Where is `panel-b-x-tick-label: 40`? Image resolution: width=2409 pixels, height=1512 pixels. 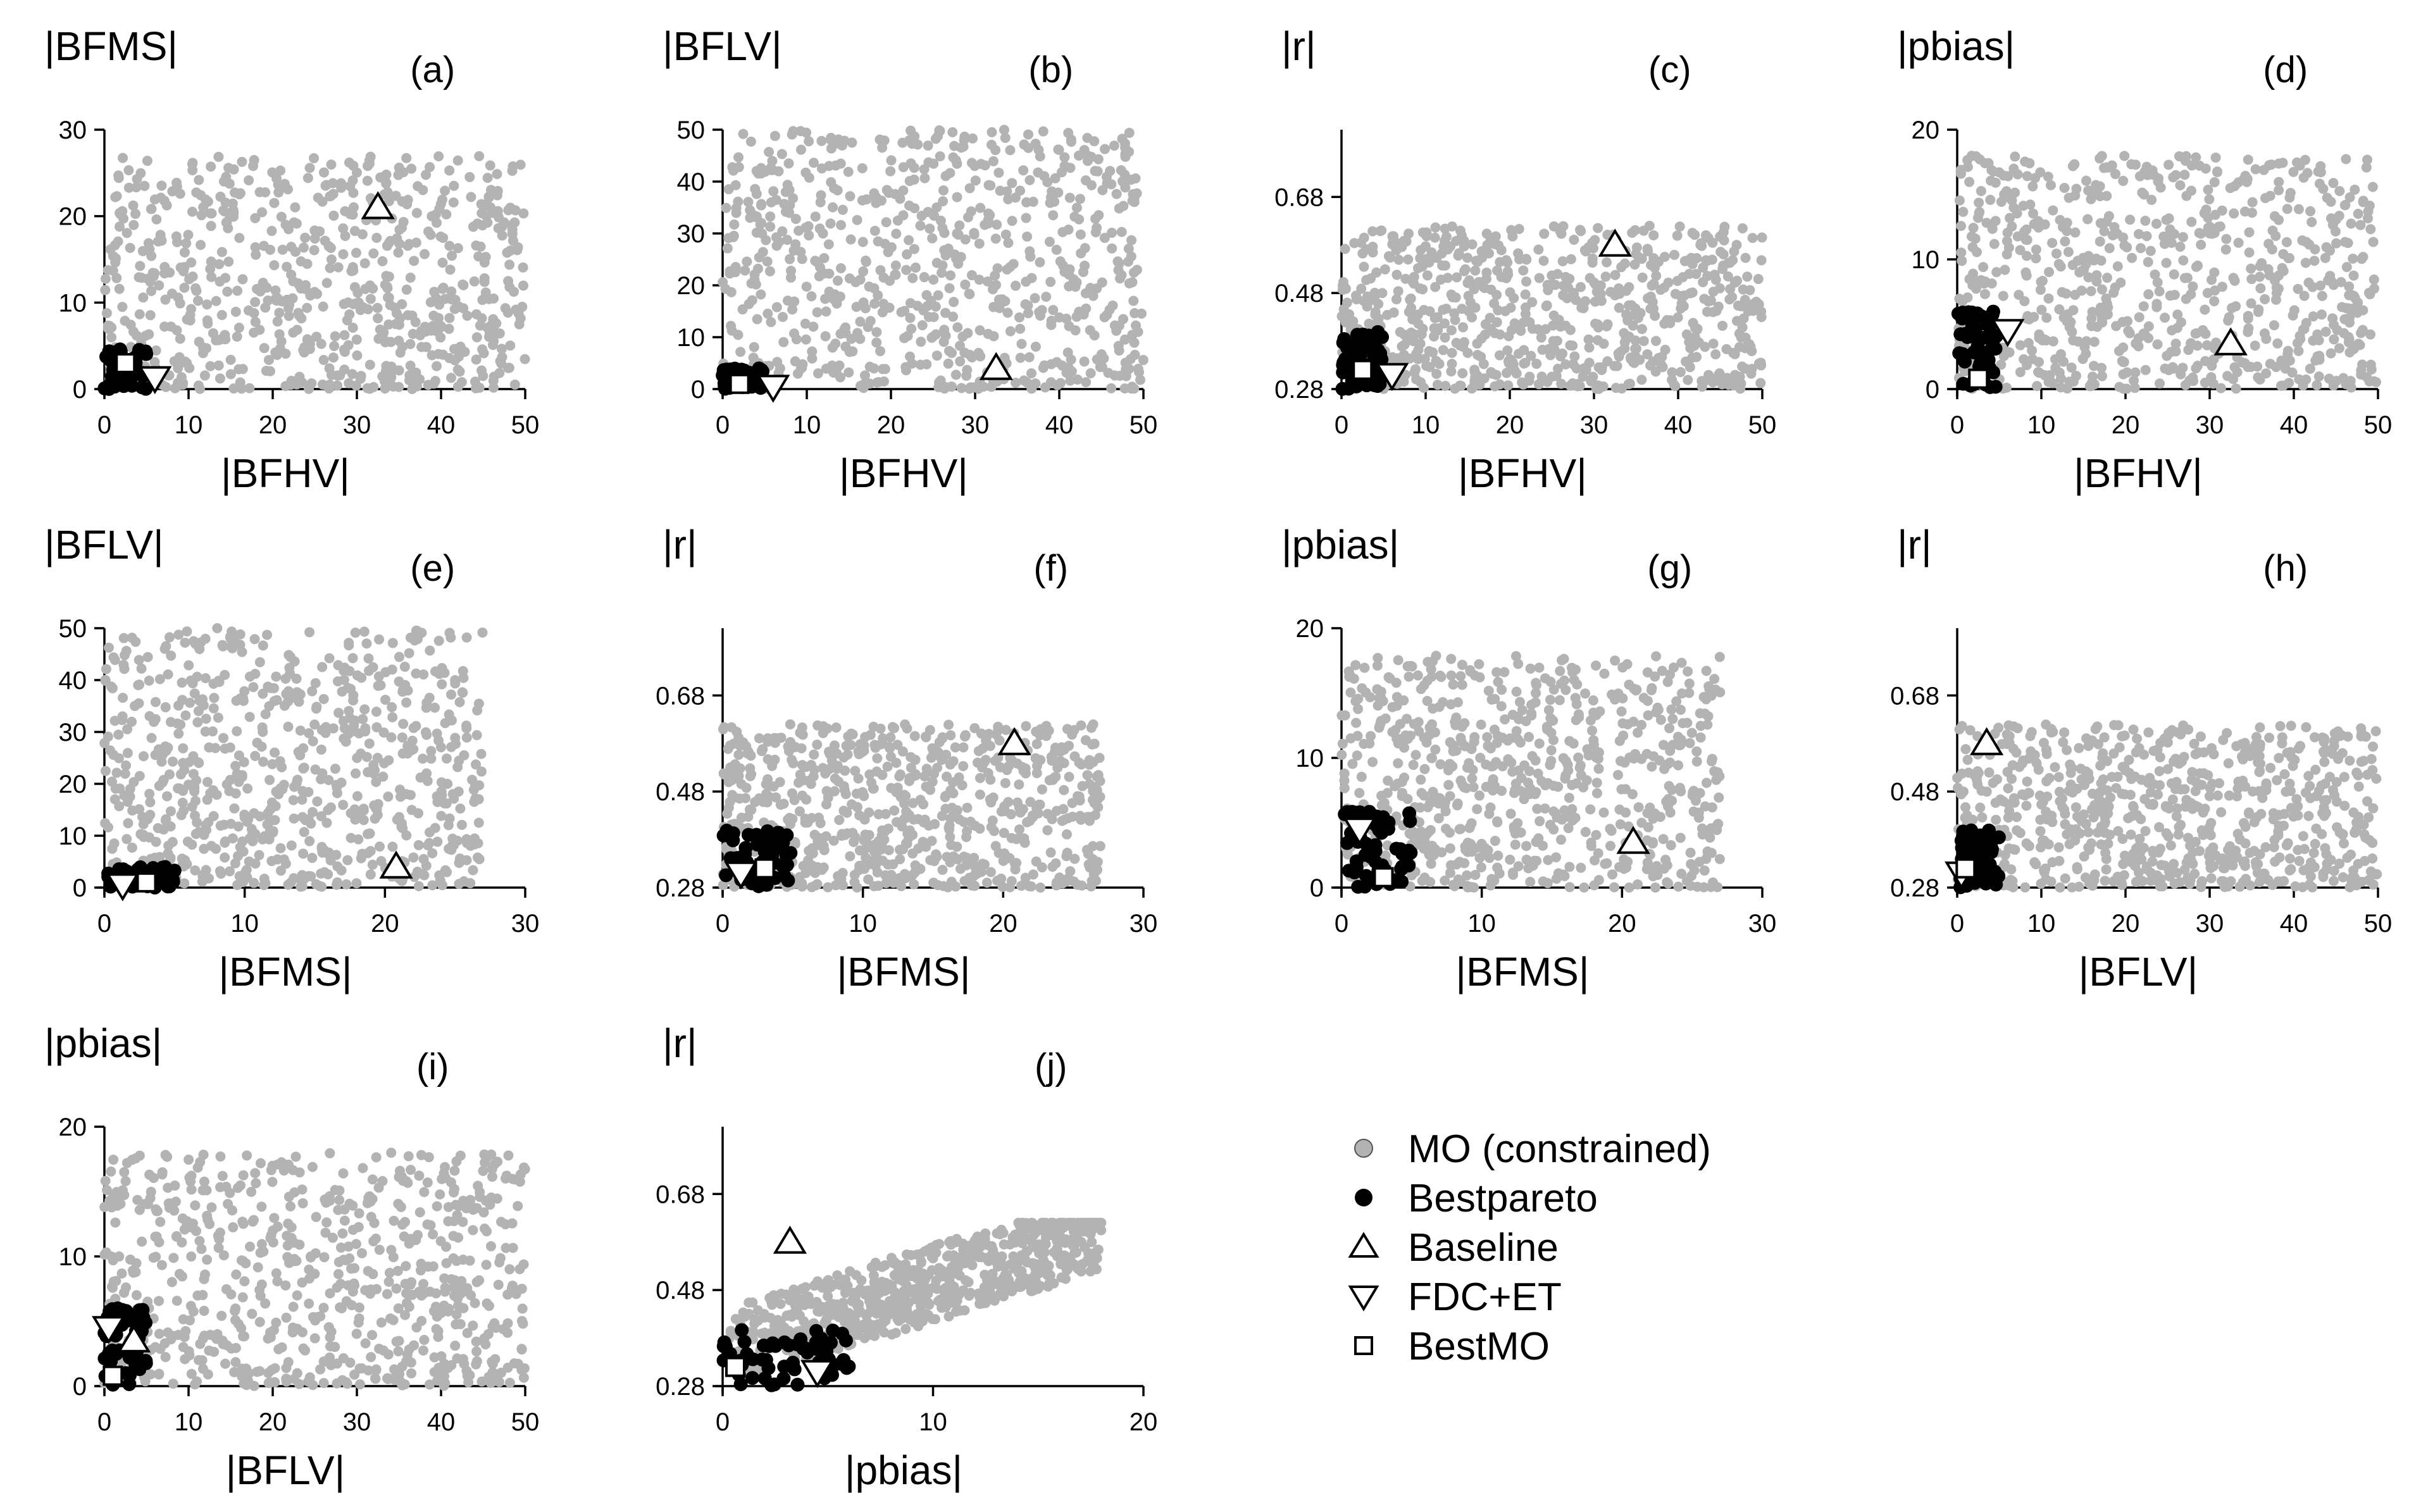 panel-b-x-tick-label: 40 is located at coordinates (1059, 425).